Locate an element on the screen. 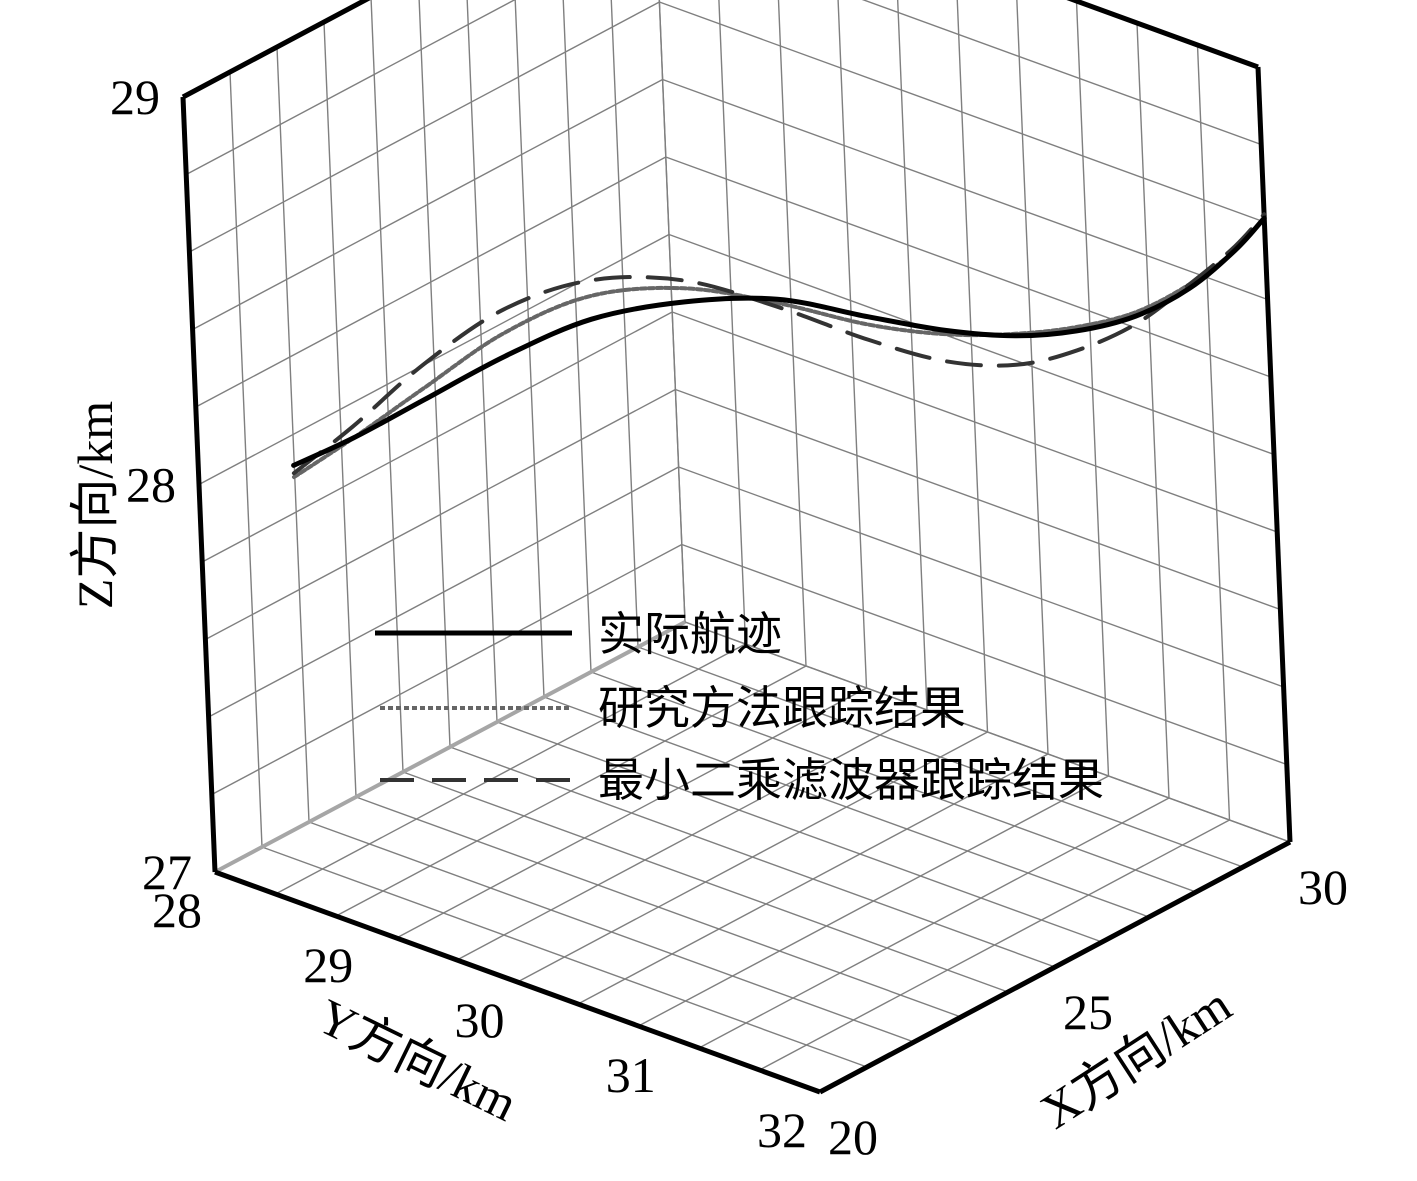 The height and width of the screenshot is (1181, 1417). x-tick-label: 25 is located at coordinates (1088, 1012).